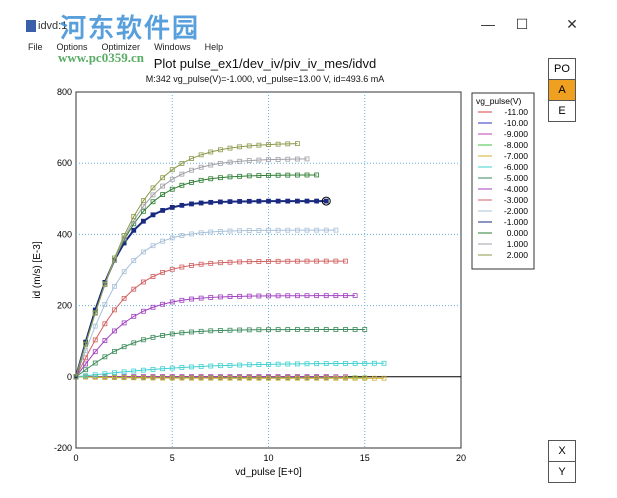  Describe the element at coordinates (516, 123) in the screenshot. I see `legend-item: -10.00` at that location.